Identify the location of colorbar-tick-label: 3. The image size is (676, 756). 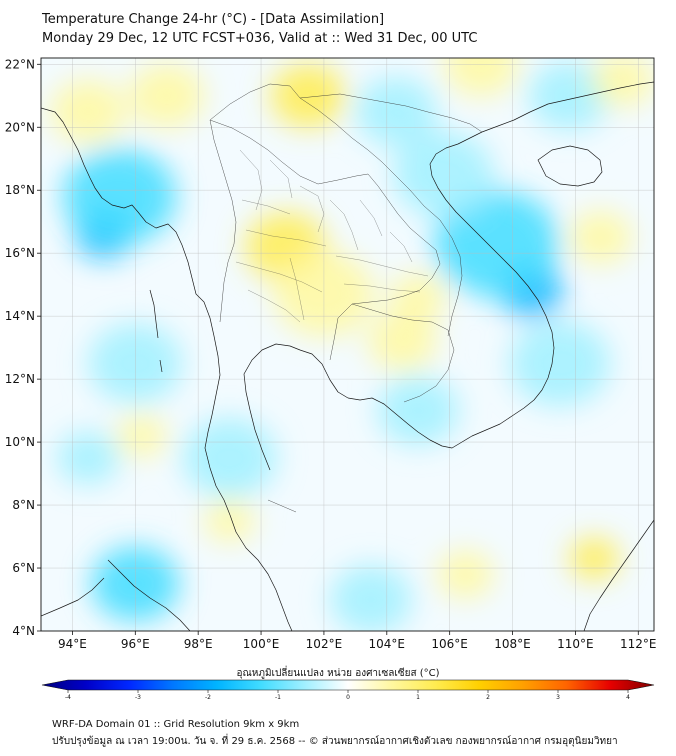
(558, 697).